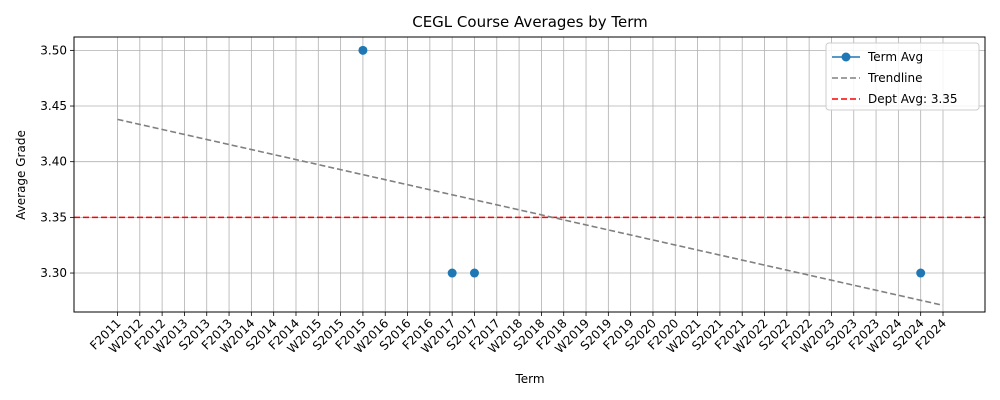 This screenshot has height=400, width=1000. What do you see at coordinates (21, 175) in the screenshot?
I see `y-axis-title: Average Grade` at bounding box center [21, 175].